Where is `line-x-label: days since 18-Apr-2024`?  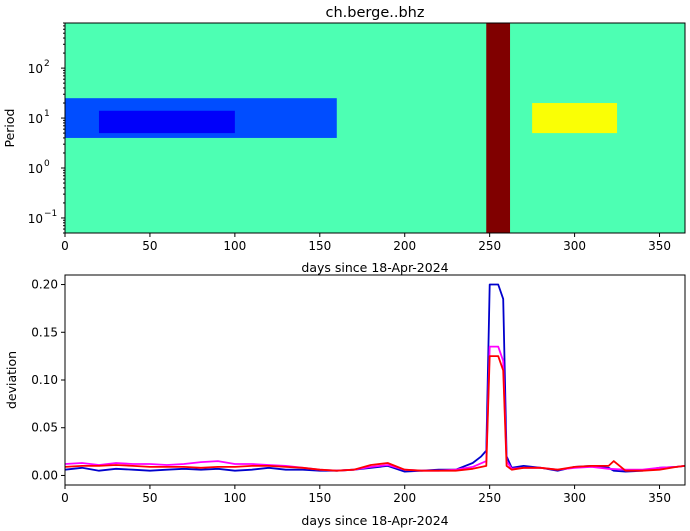
line-x-label: days since 18-Apr-2024 is located at coordinates (374, 520).